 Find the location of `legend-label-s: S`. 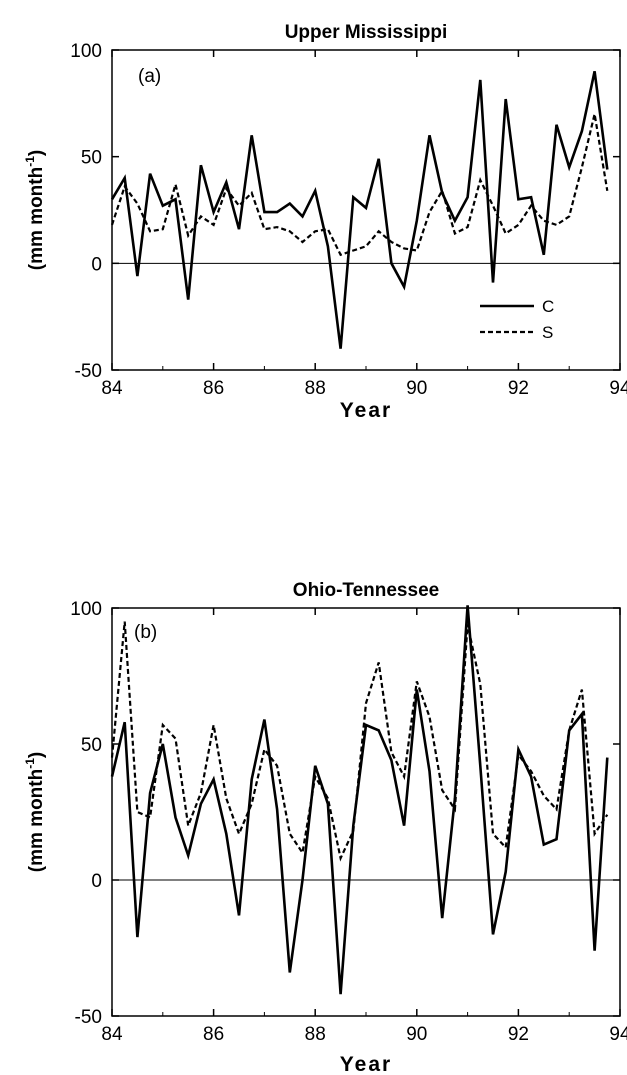

legend-label-s: S is located at coordinates (547, 332).